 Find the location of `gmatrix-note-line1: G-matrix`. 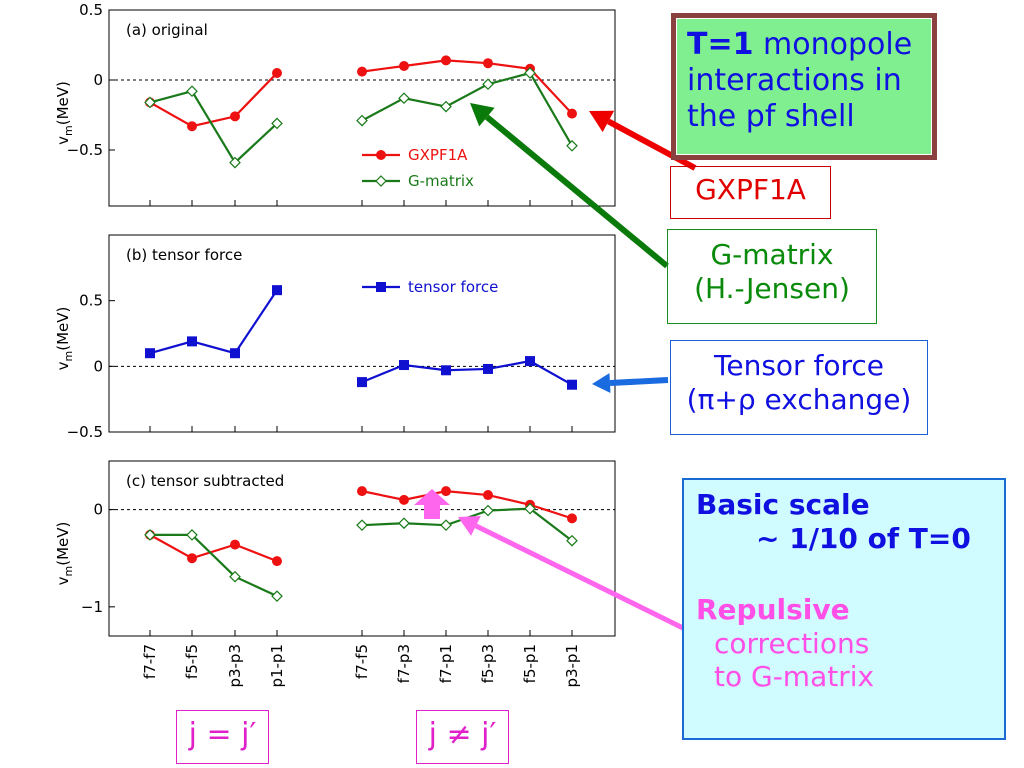

gmatrix-note-line1: G-matrix is located at coordinates (772, 254).